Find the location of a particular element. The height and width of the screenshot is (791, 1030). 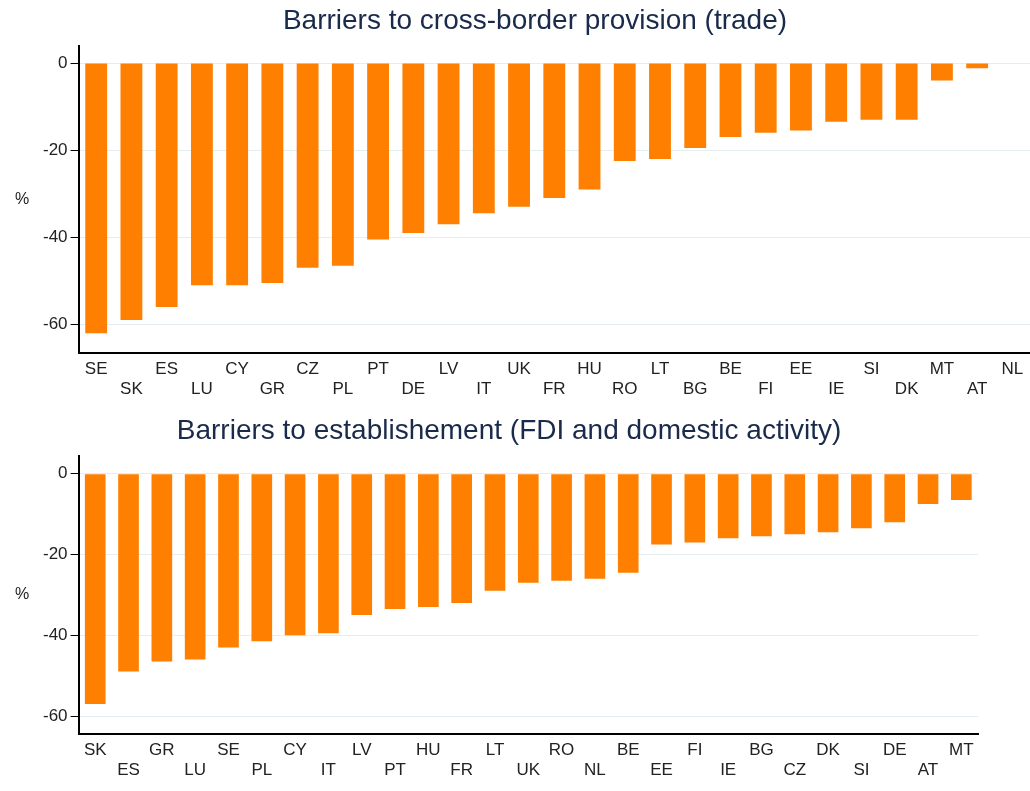

chart-title: Barriers to establishement (FDI and domestic activity) is located at coordinates (509, 429).